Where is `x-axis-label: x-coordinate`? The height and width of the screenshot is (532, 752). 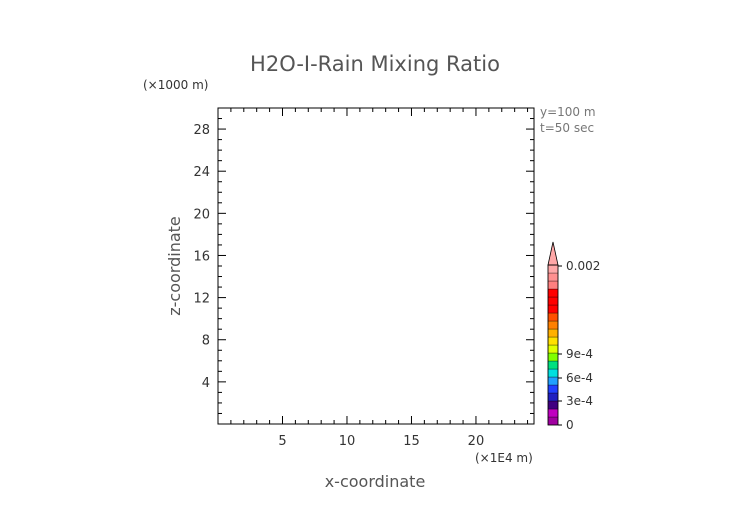
x-axis-label: x-coordinate is located at coordinates (375, 481).